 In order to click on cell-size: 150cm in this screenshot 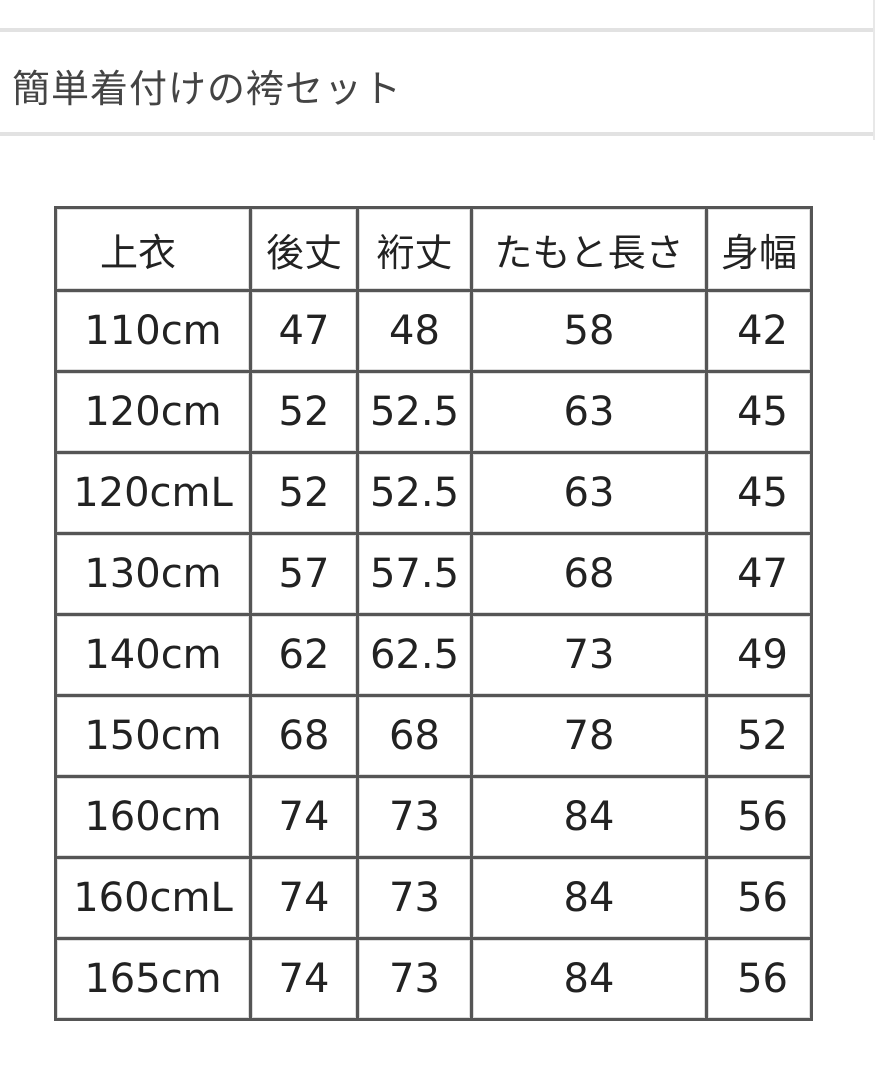, I will do `click(153, 736)`.